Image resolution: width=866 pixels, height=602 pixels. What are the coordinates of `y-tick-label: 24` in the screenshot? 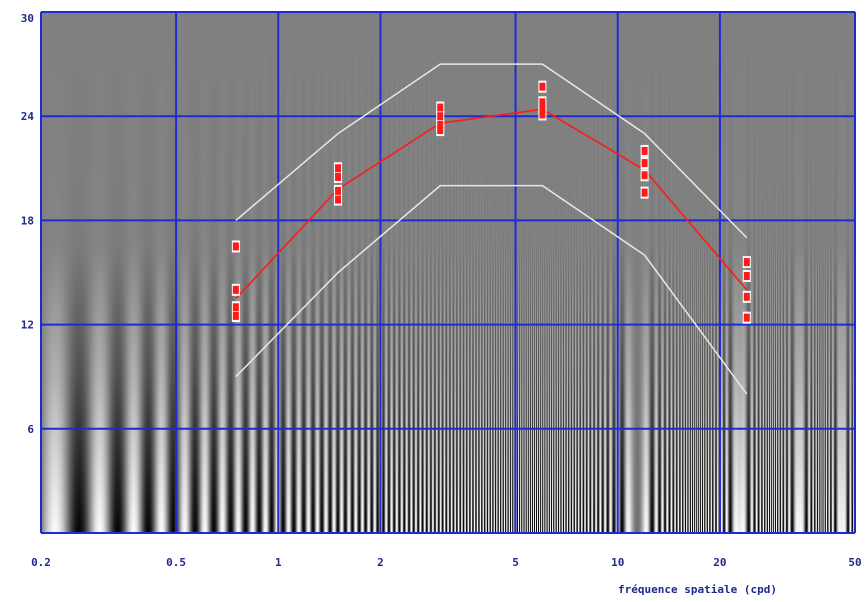 It's located at (28, 116).